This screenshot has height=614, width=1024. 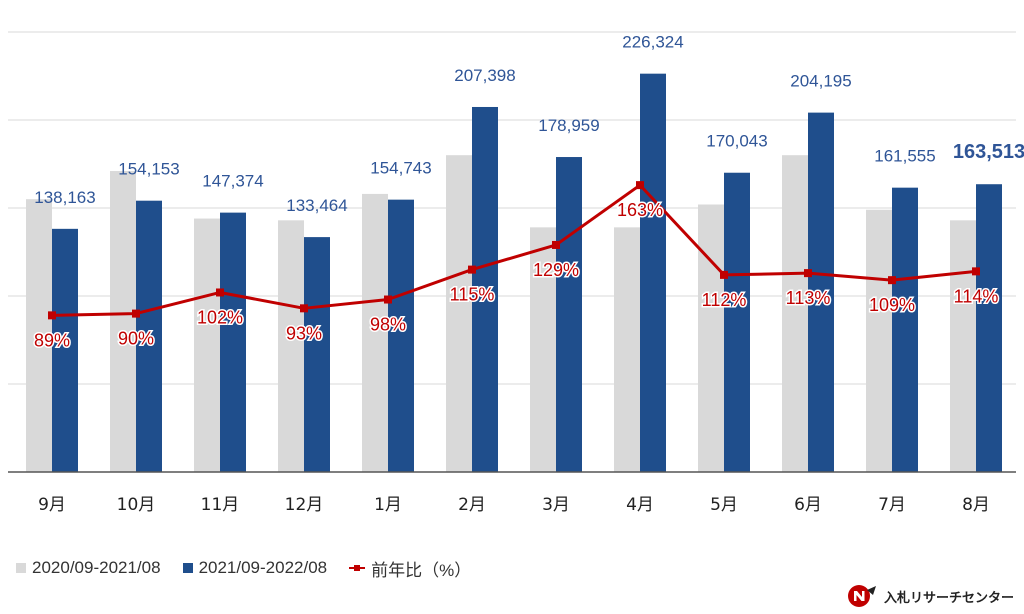 I want to click on x-tick-label: 7月, so click(x=892, y=505).